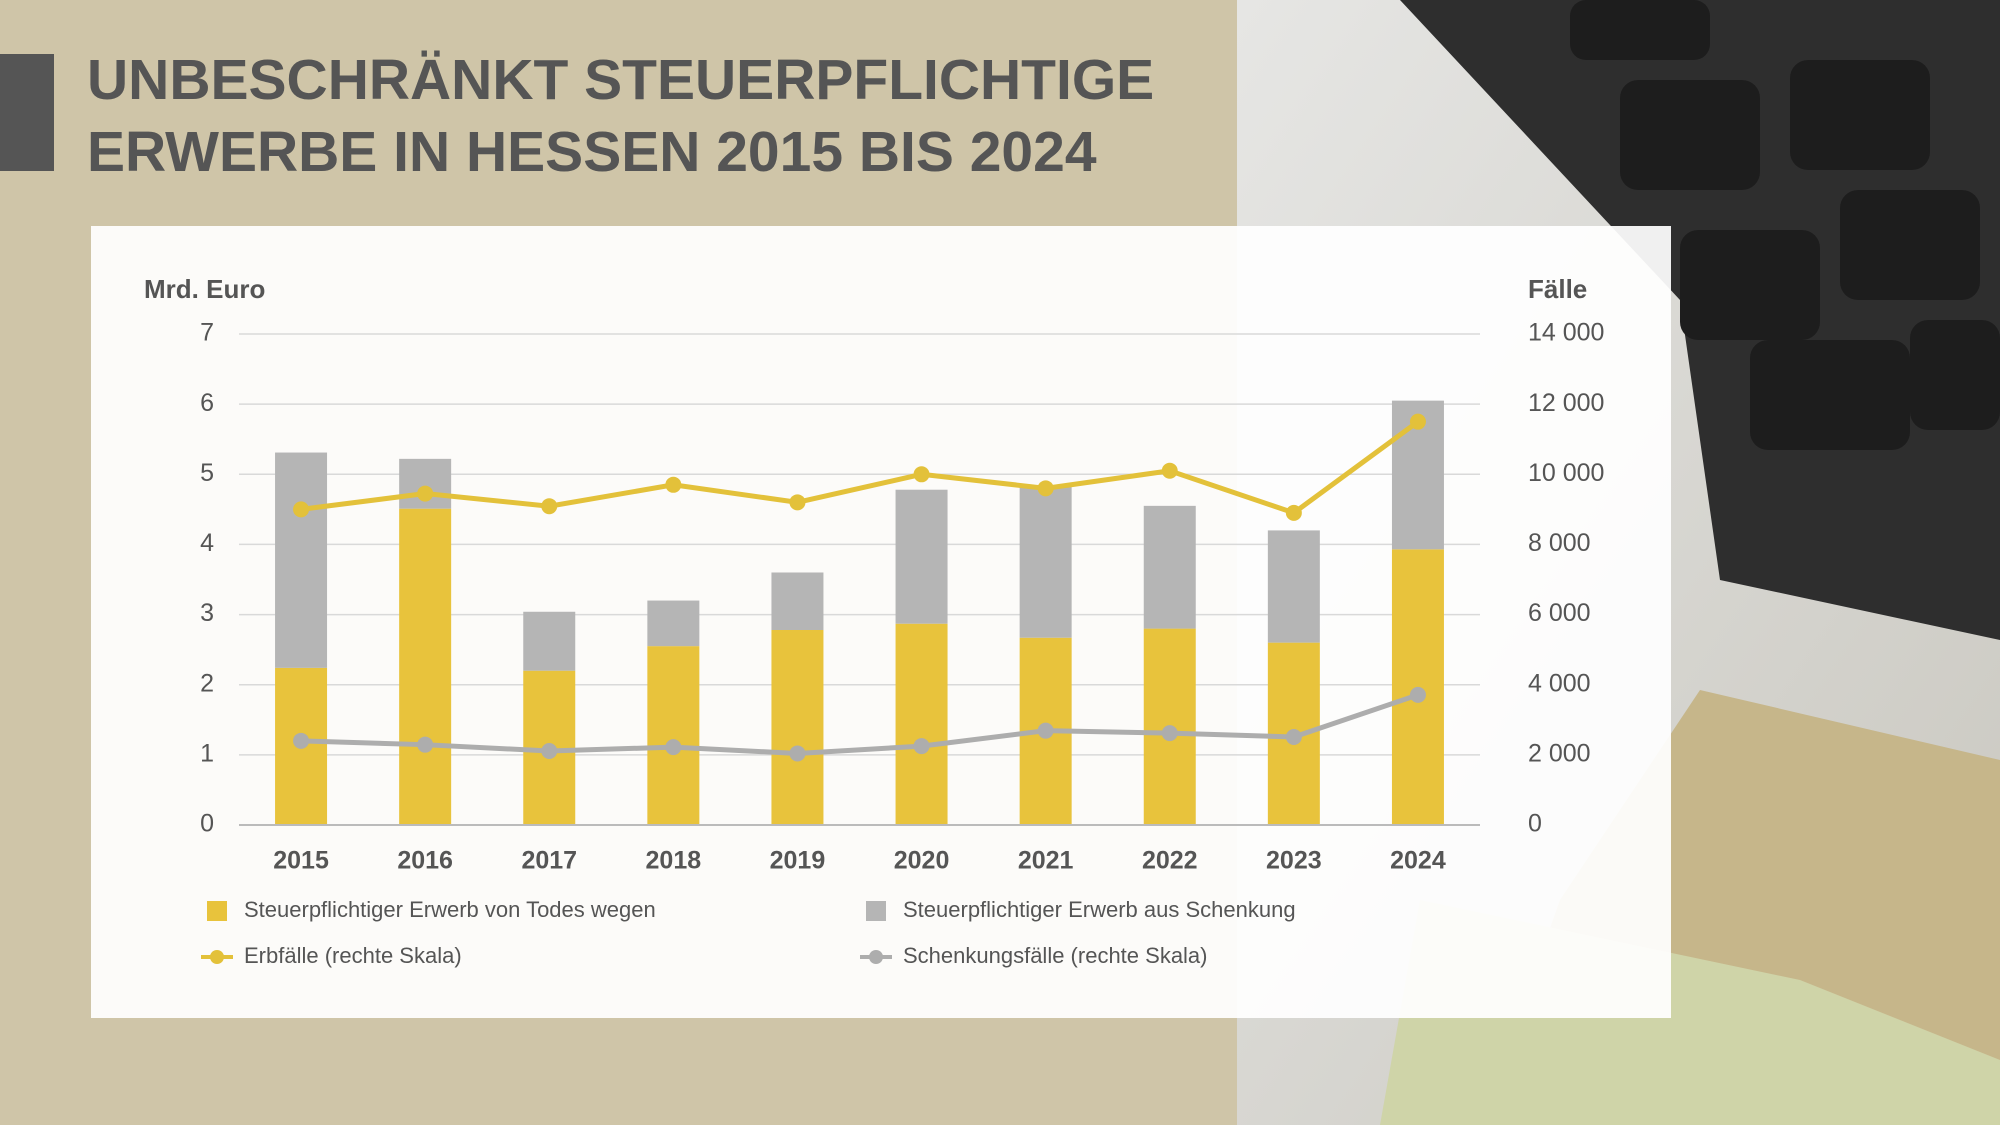 Image resolution: width=2000 pixels, height=1125 pixels. Describe the element at coordinates (1418, 861) in the screenshot. I see `x-tick-label: 2024` at that location.